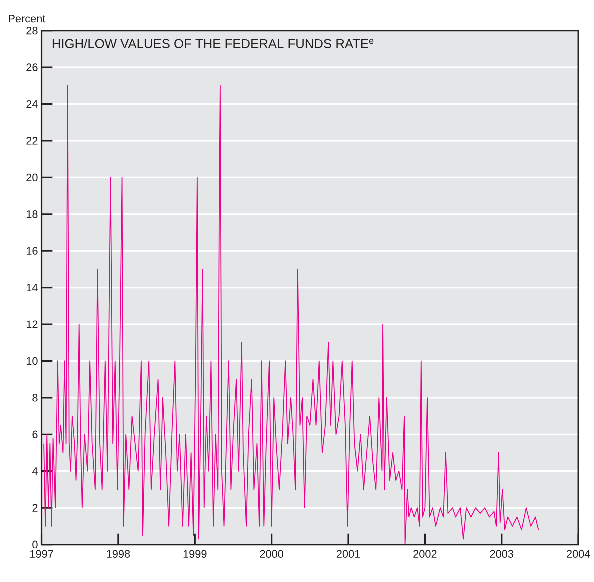 This screenshot has width=594, height=582. I want to click on y-tick-label: 24, so click(32, 104).